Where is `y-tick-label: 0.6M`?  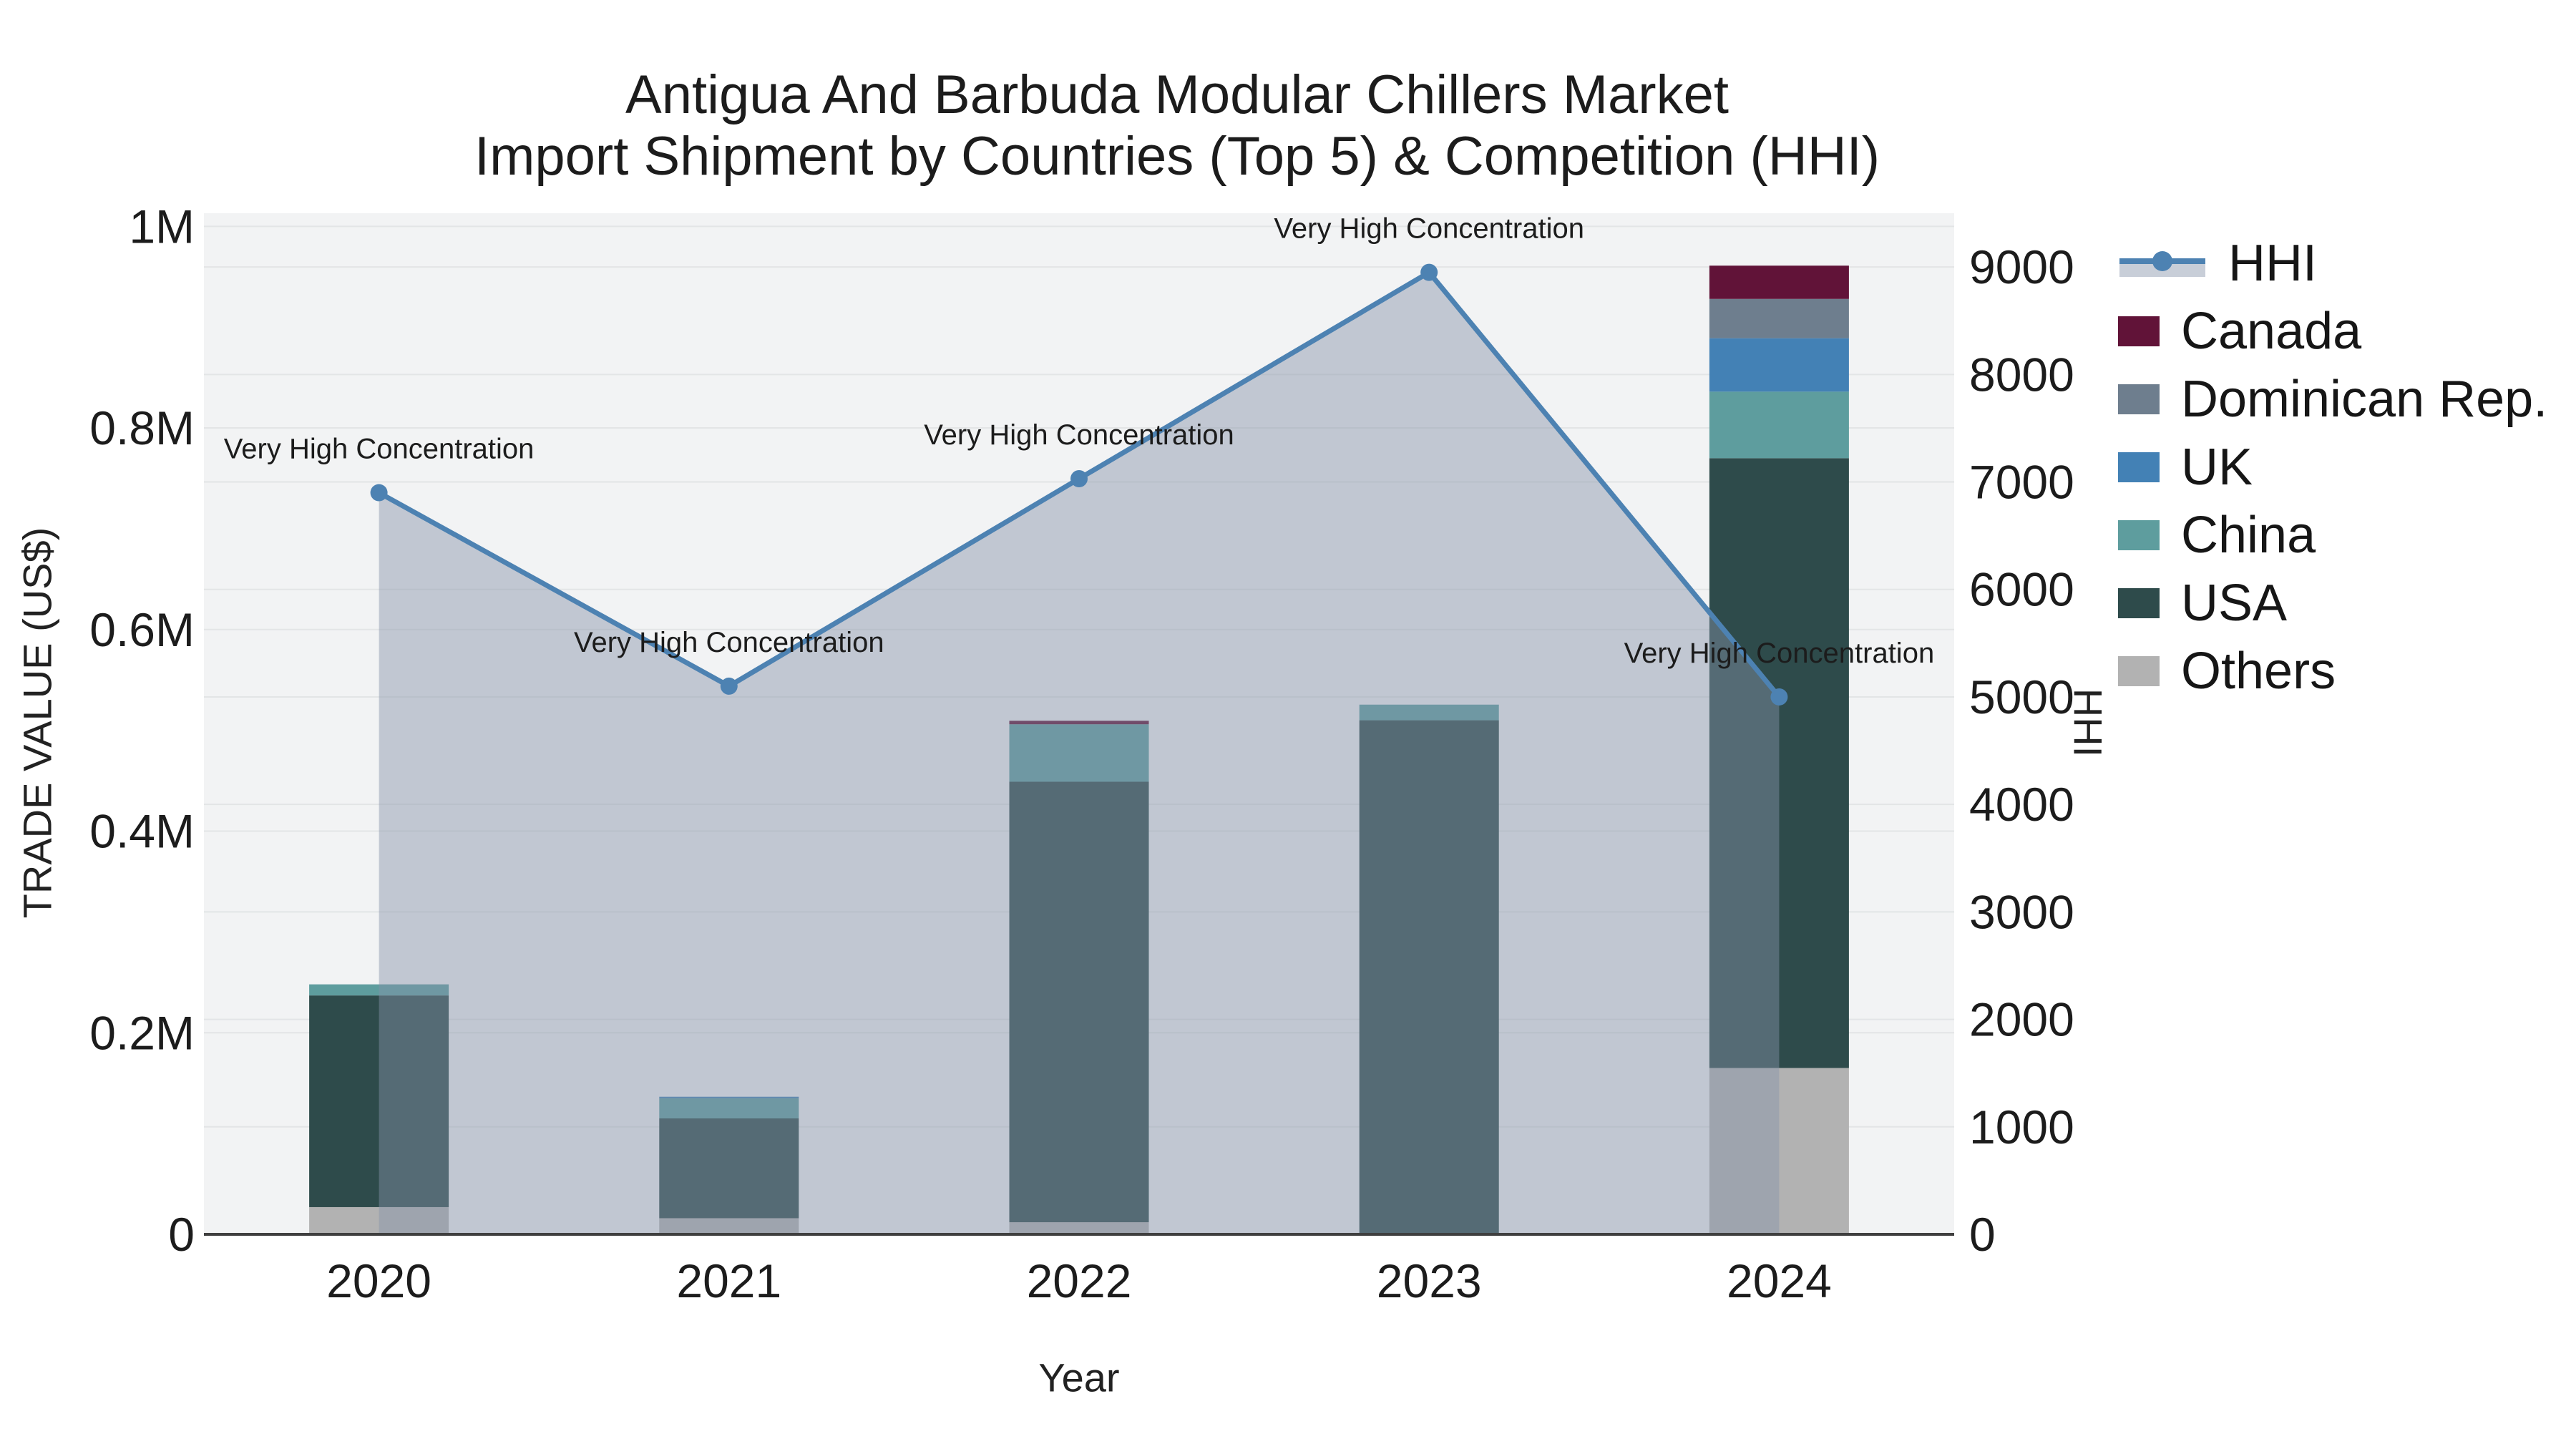 y-tick-label: 0.6M is located at coordinates (142, 629).